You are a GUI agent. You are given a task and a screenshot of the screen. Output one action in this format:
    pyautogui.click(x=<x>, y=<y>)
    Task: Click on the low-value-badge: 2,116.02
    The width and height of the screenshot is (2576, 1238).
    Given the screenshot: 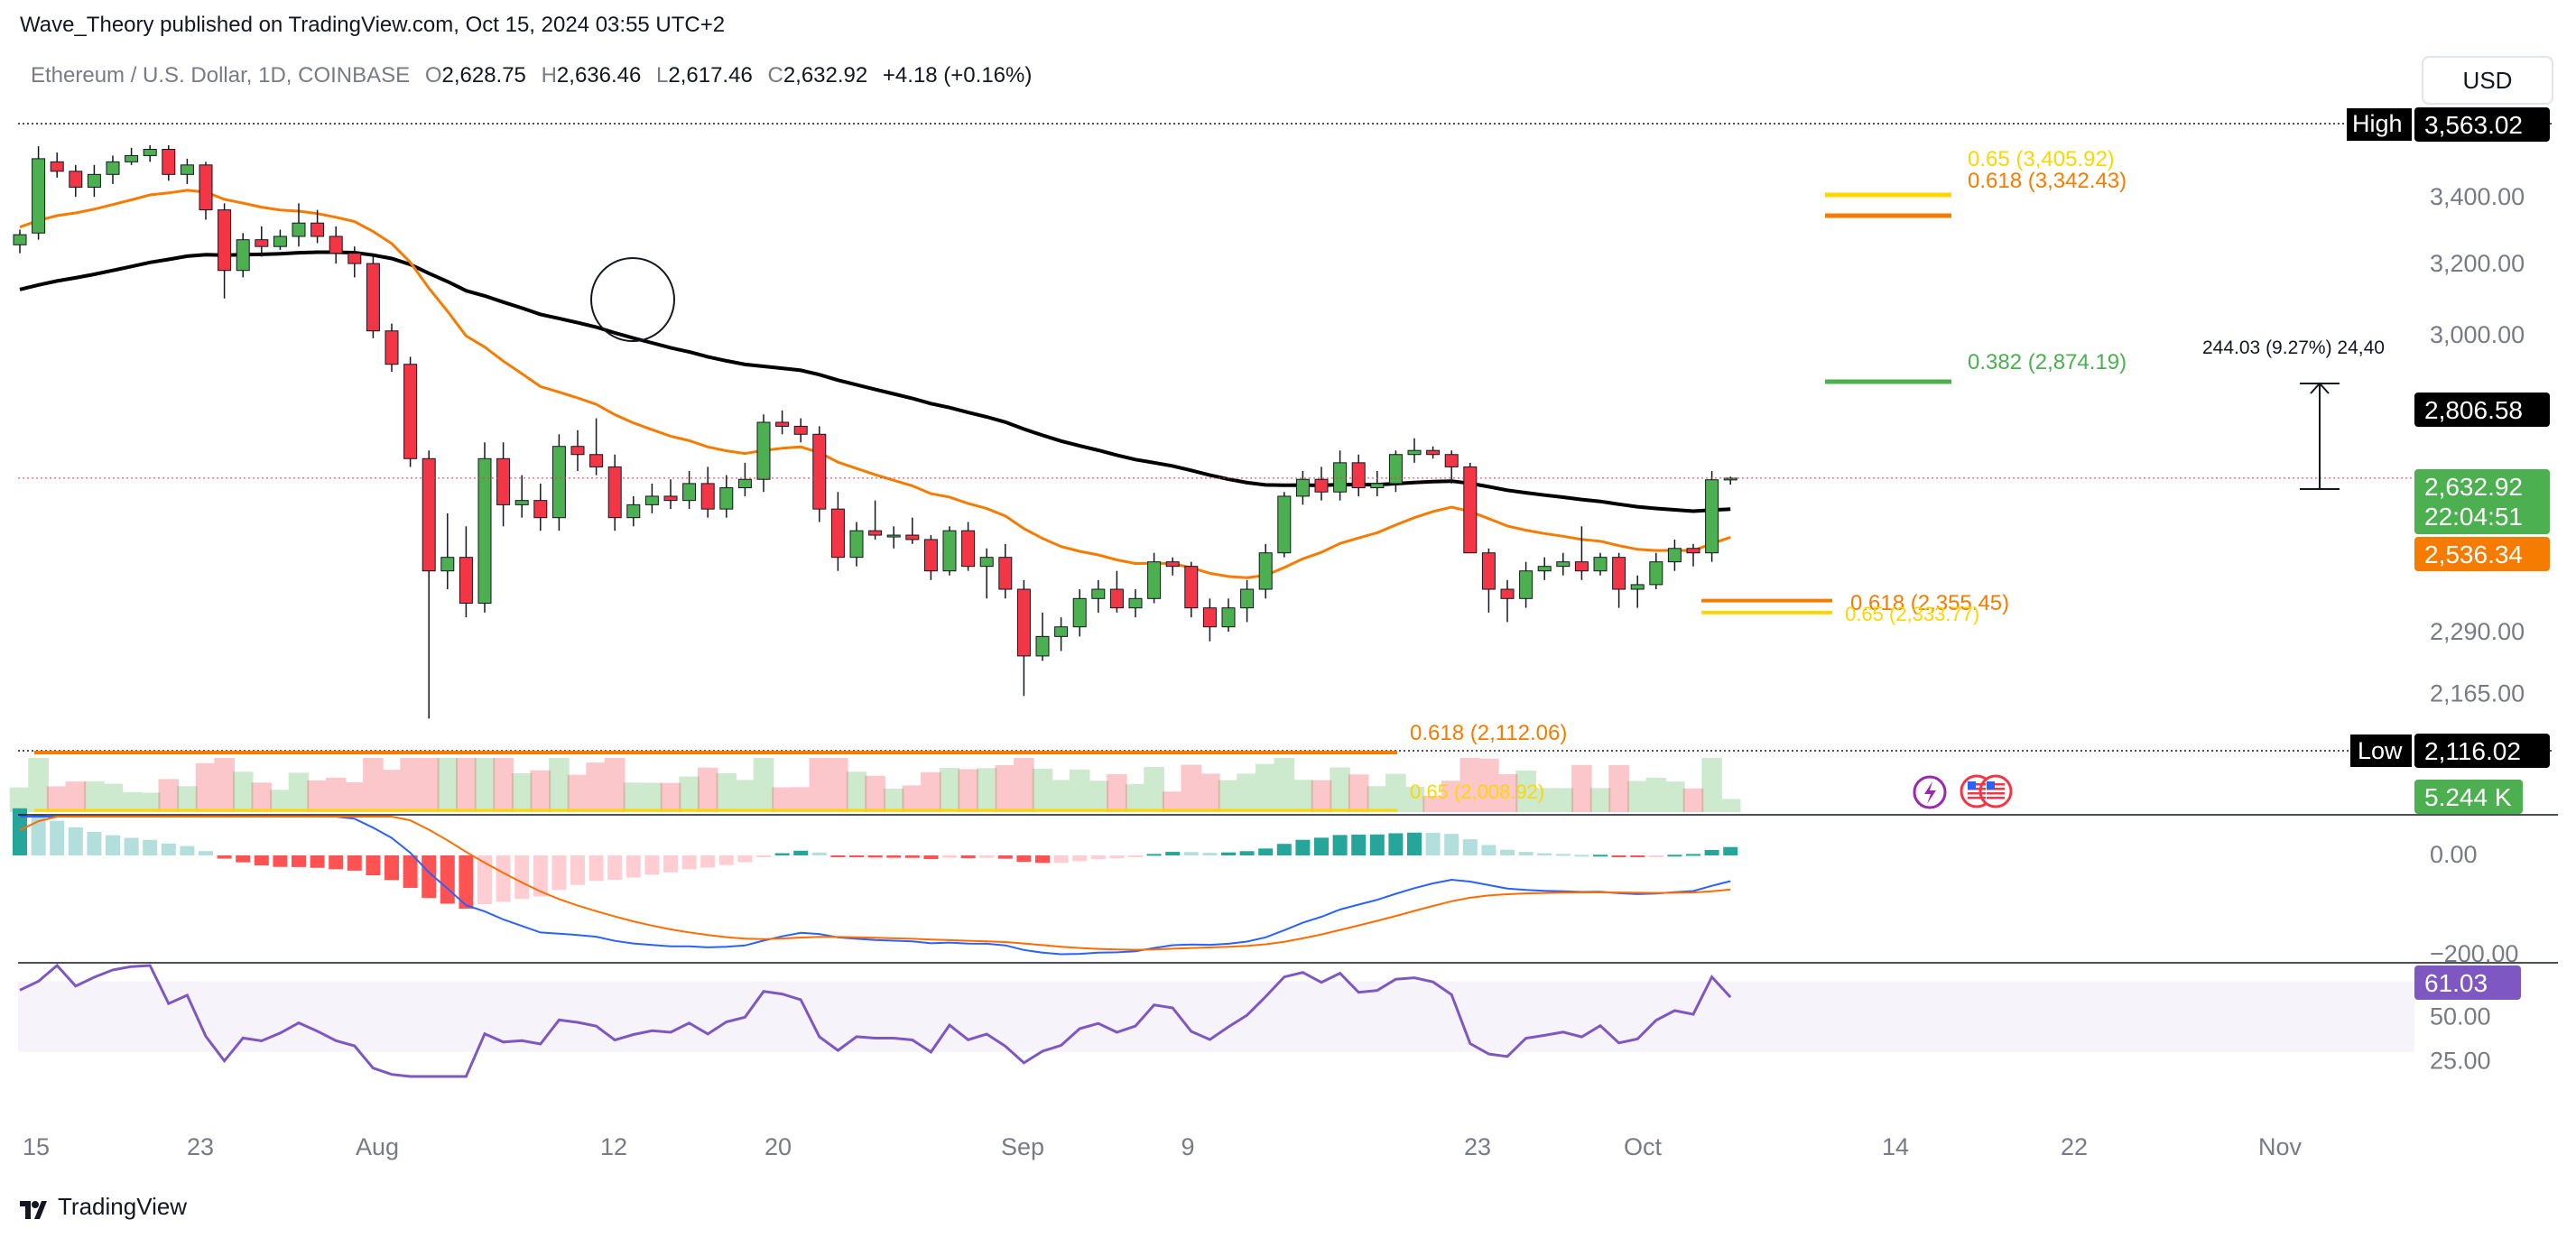 What is the action you would take?
    pyautogui.click(x=2482, y=751)
    